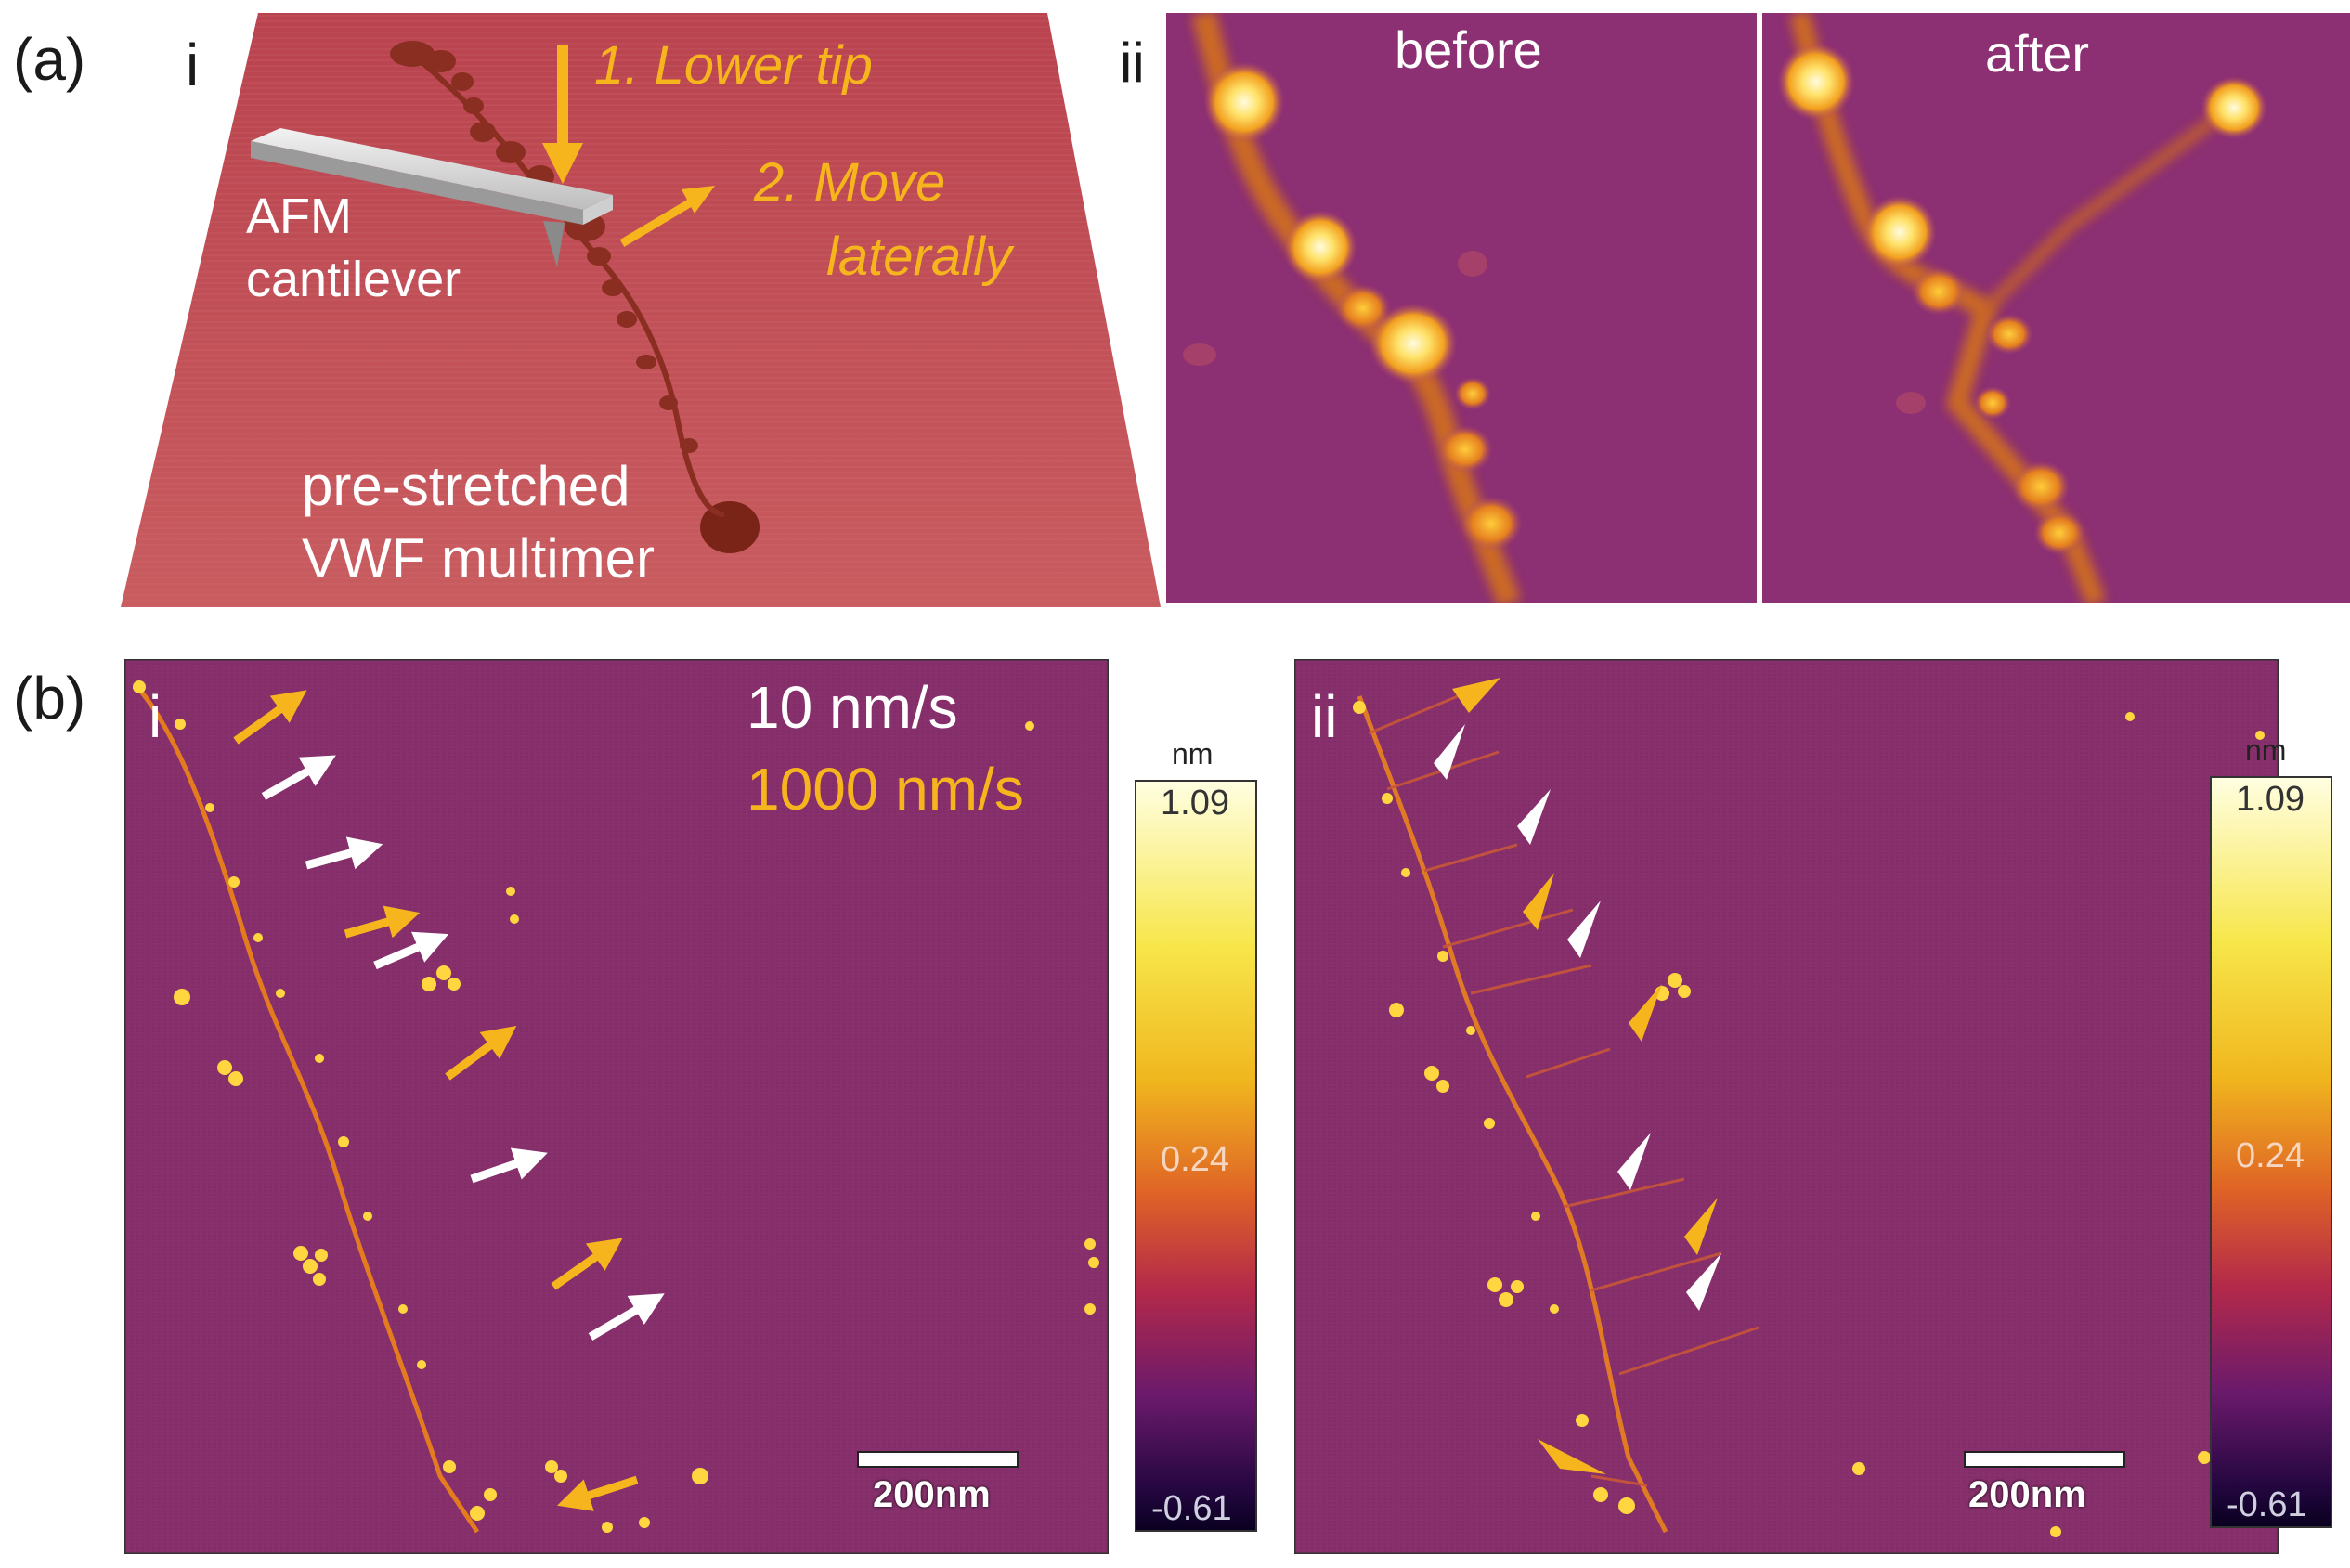 This screenshot has height=1568, width=2350. I want to click on lower-tip-arrow, so click(563, 114).